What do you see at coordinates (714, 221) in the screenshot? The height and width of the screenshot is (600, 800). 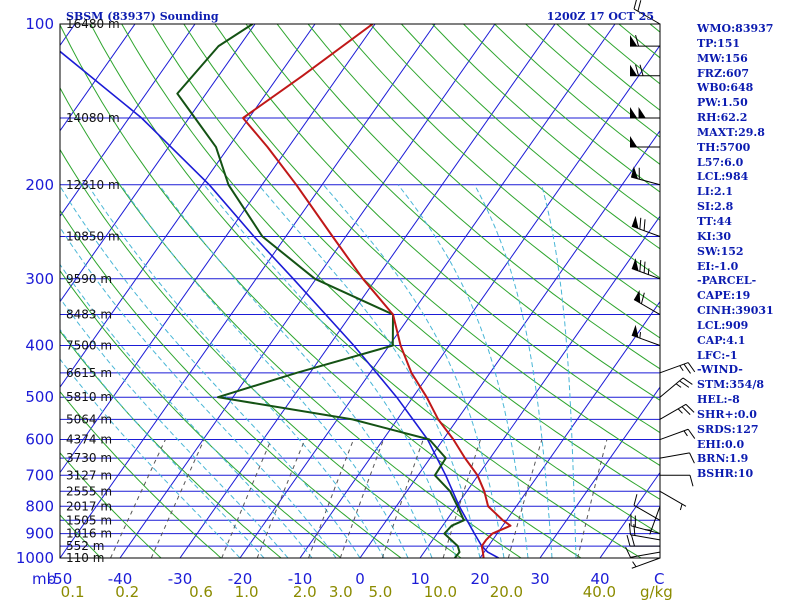 I see `sounding-index-line: TT:44` at bounding box center [714, 221].